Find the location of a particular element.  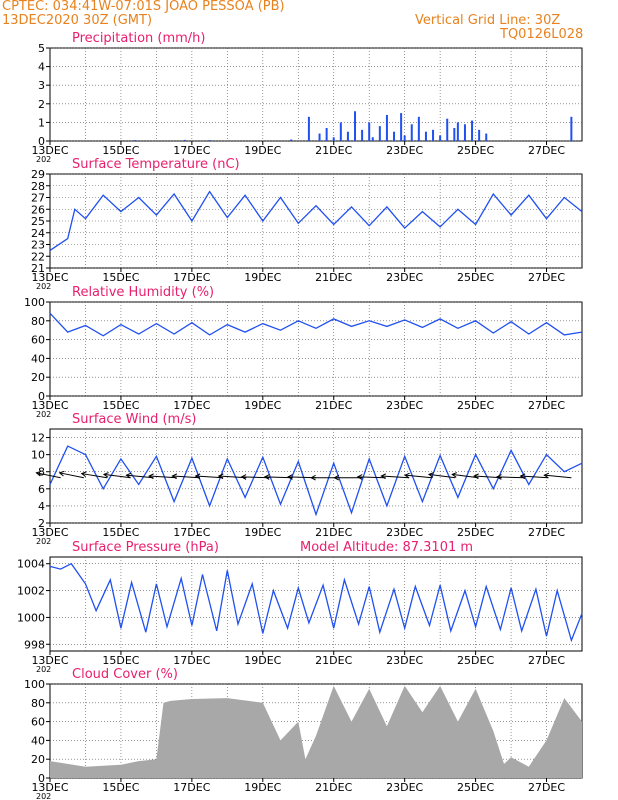

panel-title: Cloud Cover (%) is located at coordinates (125, 674).